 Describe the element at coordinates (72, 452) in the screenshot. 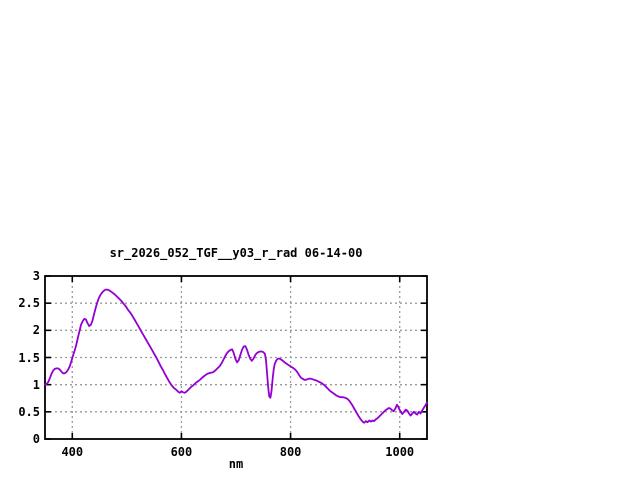

I see `x-tick-label: 400` at that location.